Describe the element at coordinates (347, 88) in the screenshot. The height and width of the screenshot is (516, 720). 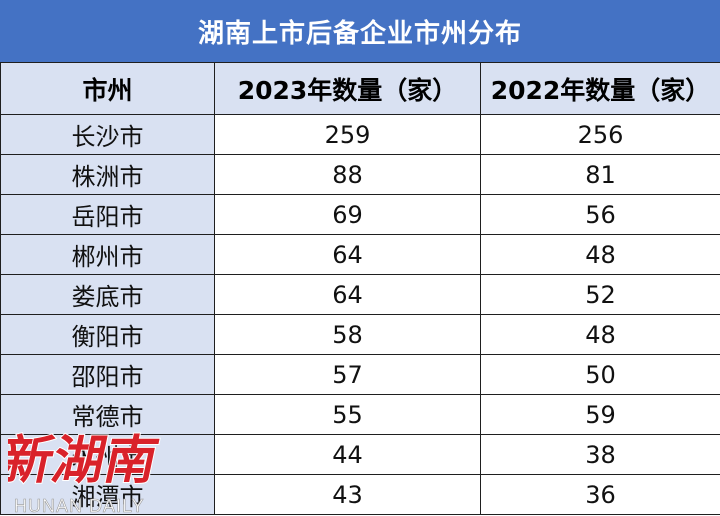
I see `column-header-2023: 2023年数量（家）` at that location.